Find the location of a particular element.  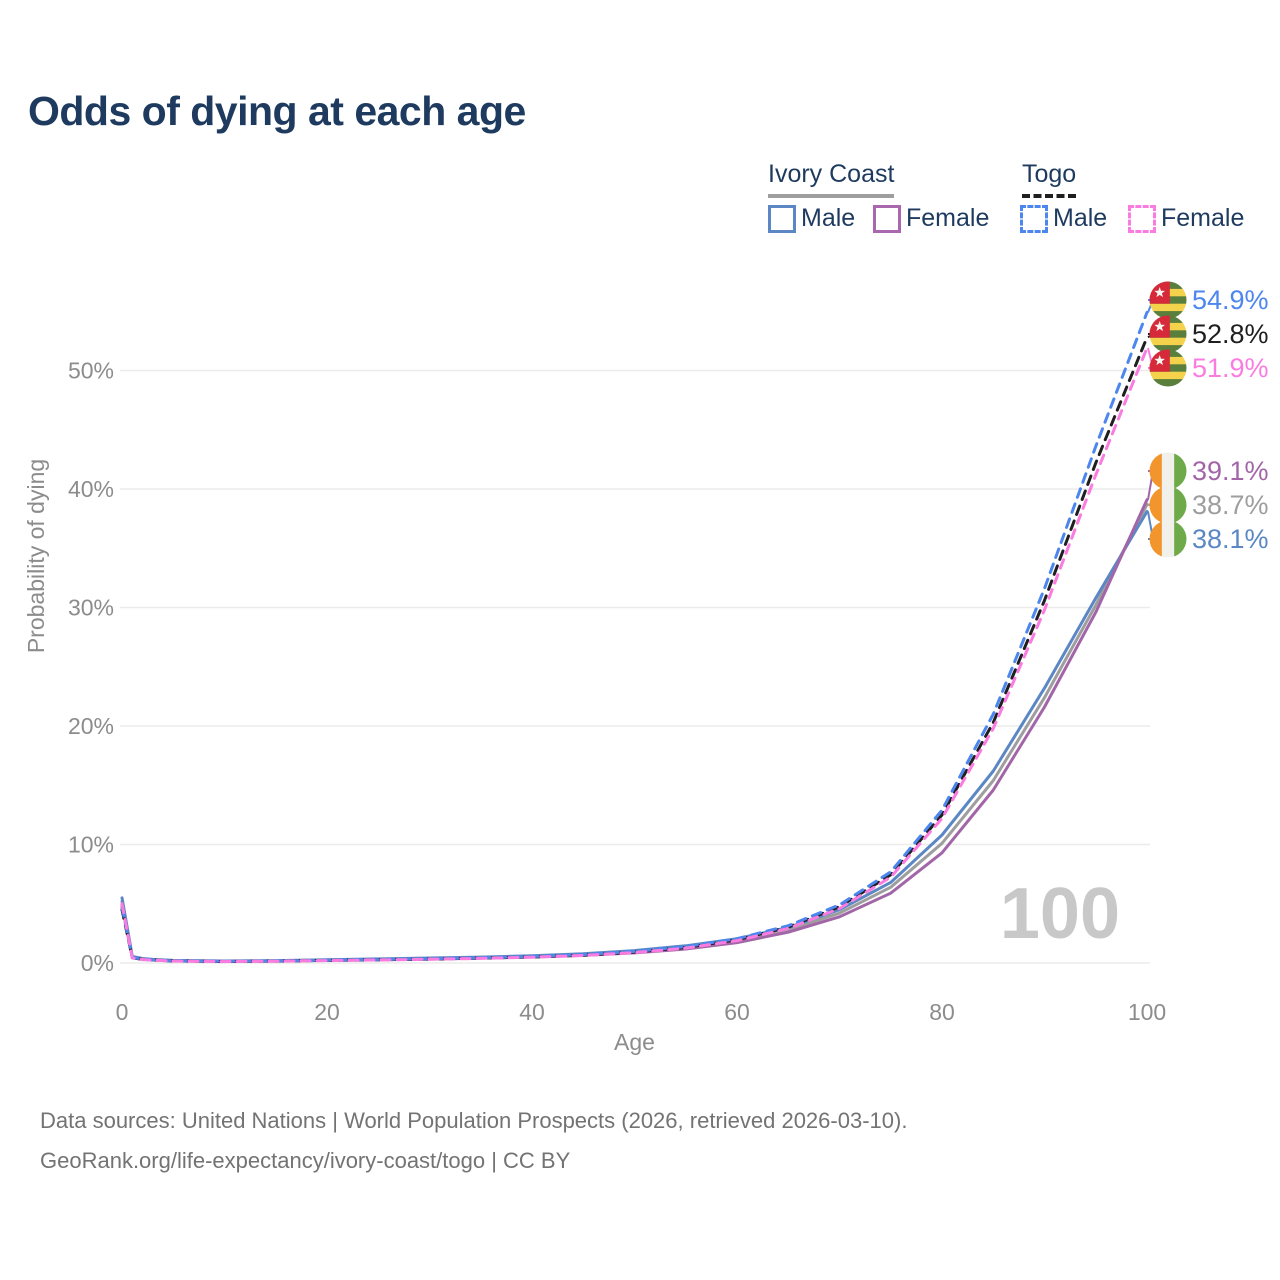

page-title: Odds of dying at each age is located at coordinates (277, 111).